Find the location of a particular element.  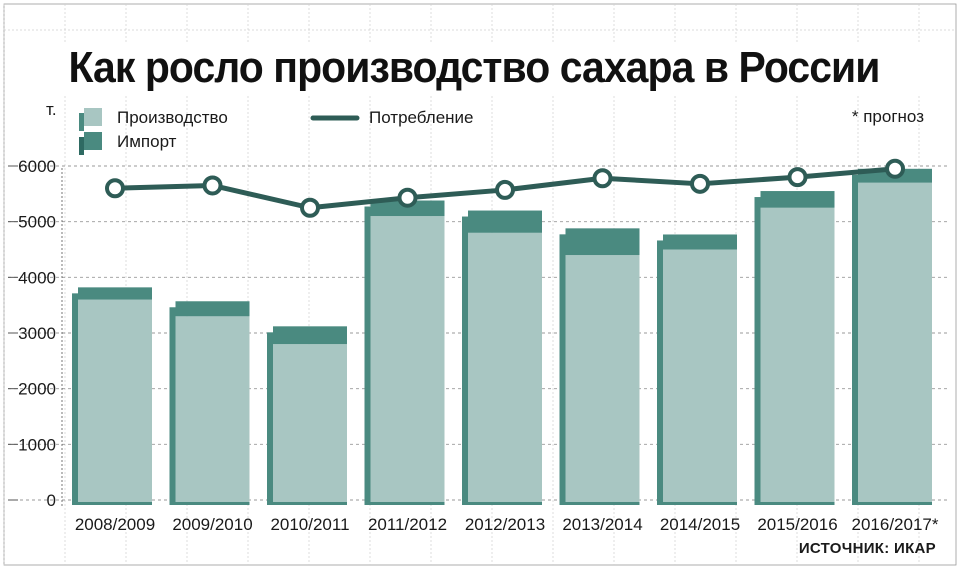

y-tick-label: 6000 is located at coordinates (37, 166).